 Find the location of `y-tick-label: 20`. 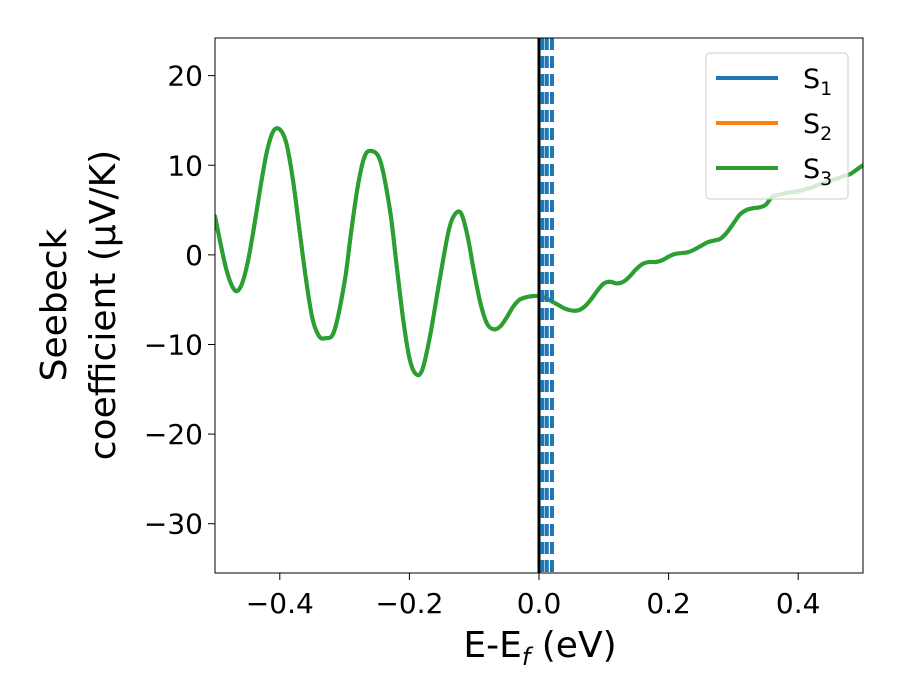

y-tick-label: 20 is located at coordinates (185, 76).